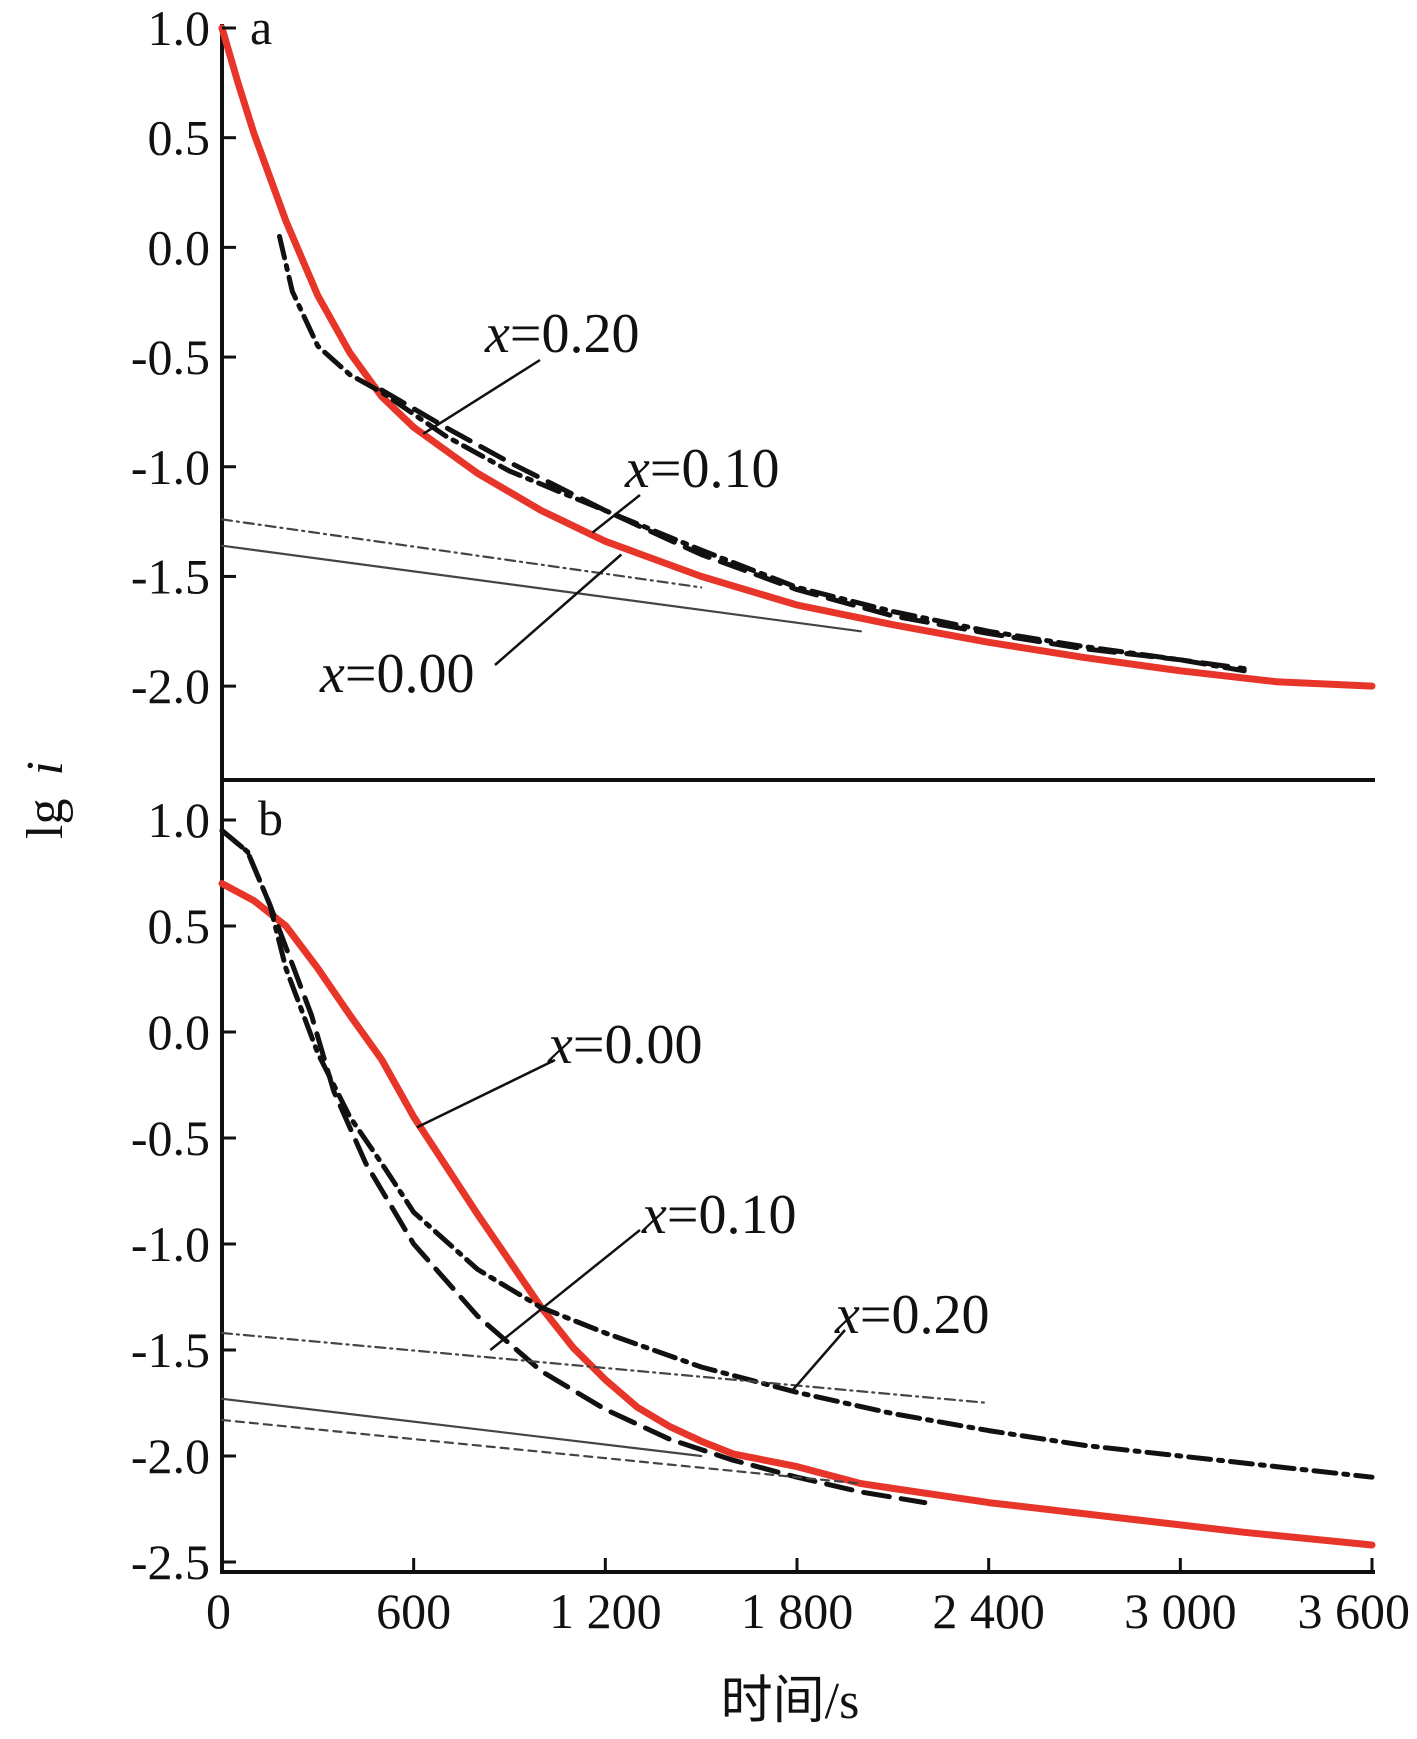 Image resolution: width=1417 pixels, height=1739 pixels. I want to click on panel-a-ytick-label: -2.0, so click(170, 686).